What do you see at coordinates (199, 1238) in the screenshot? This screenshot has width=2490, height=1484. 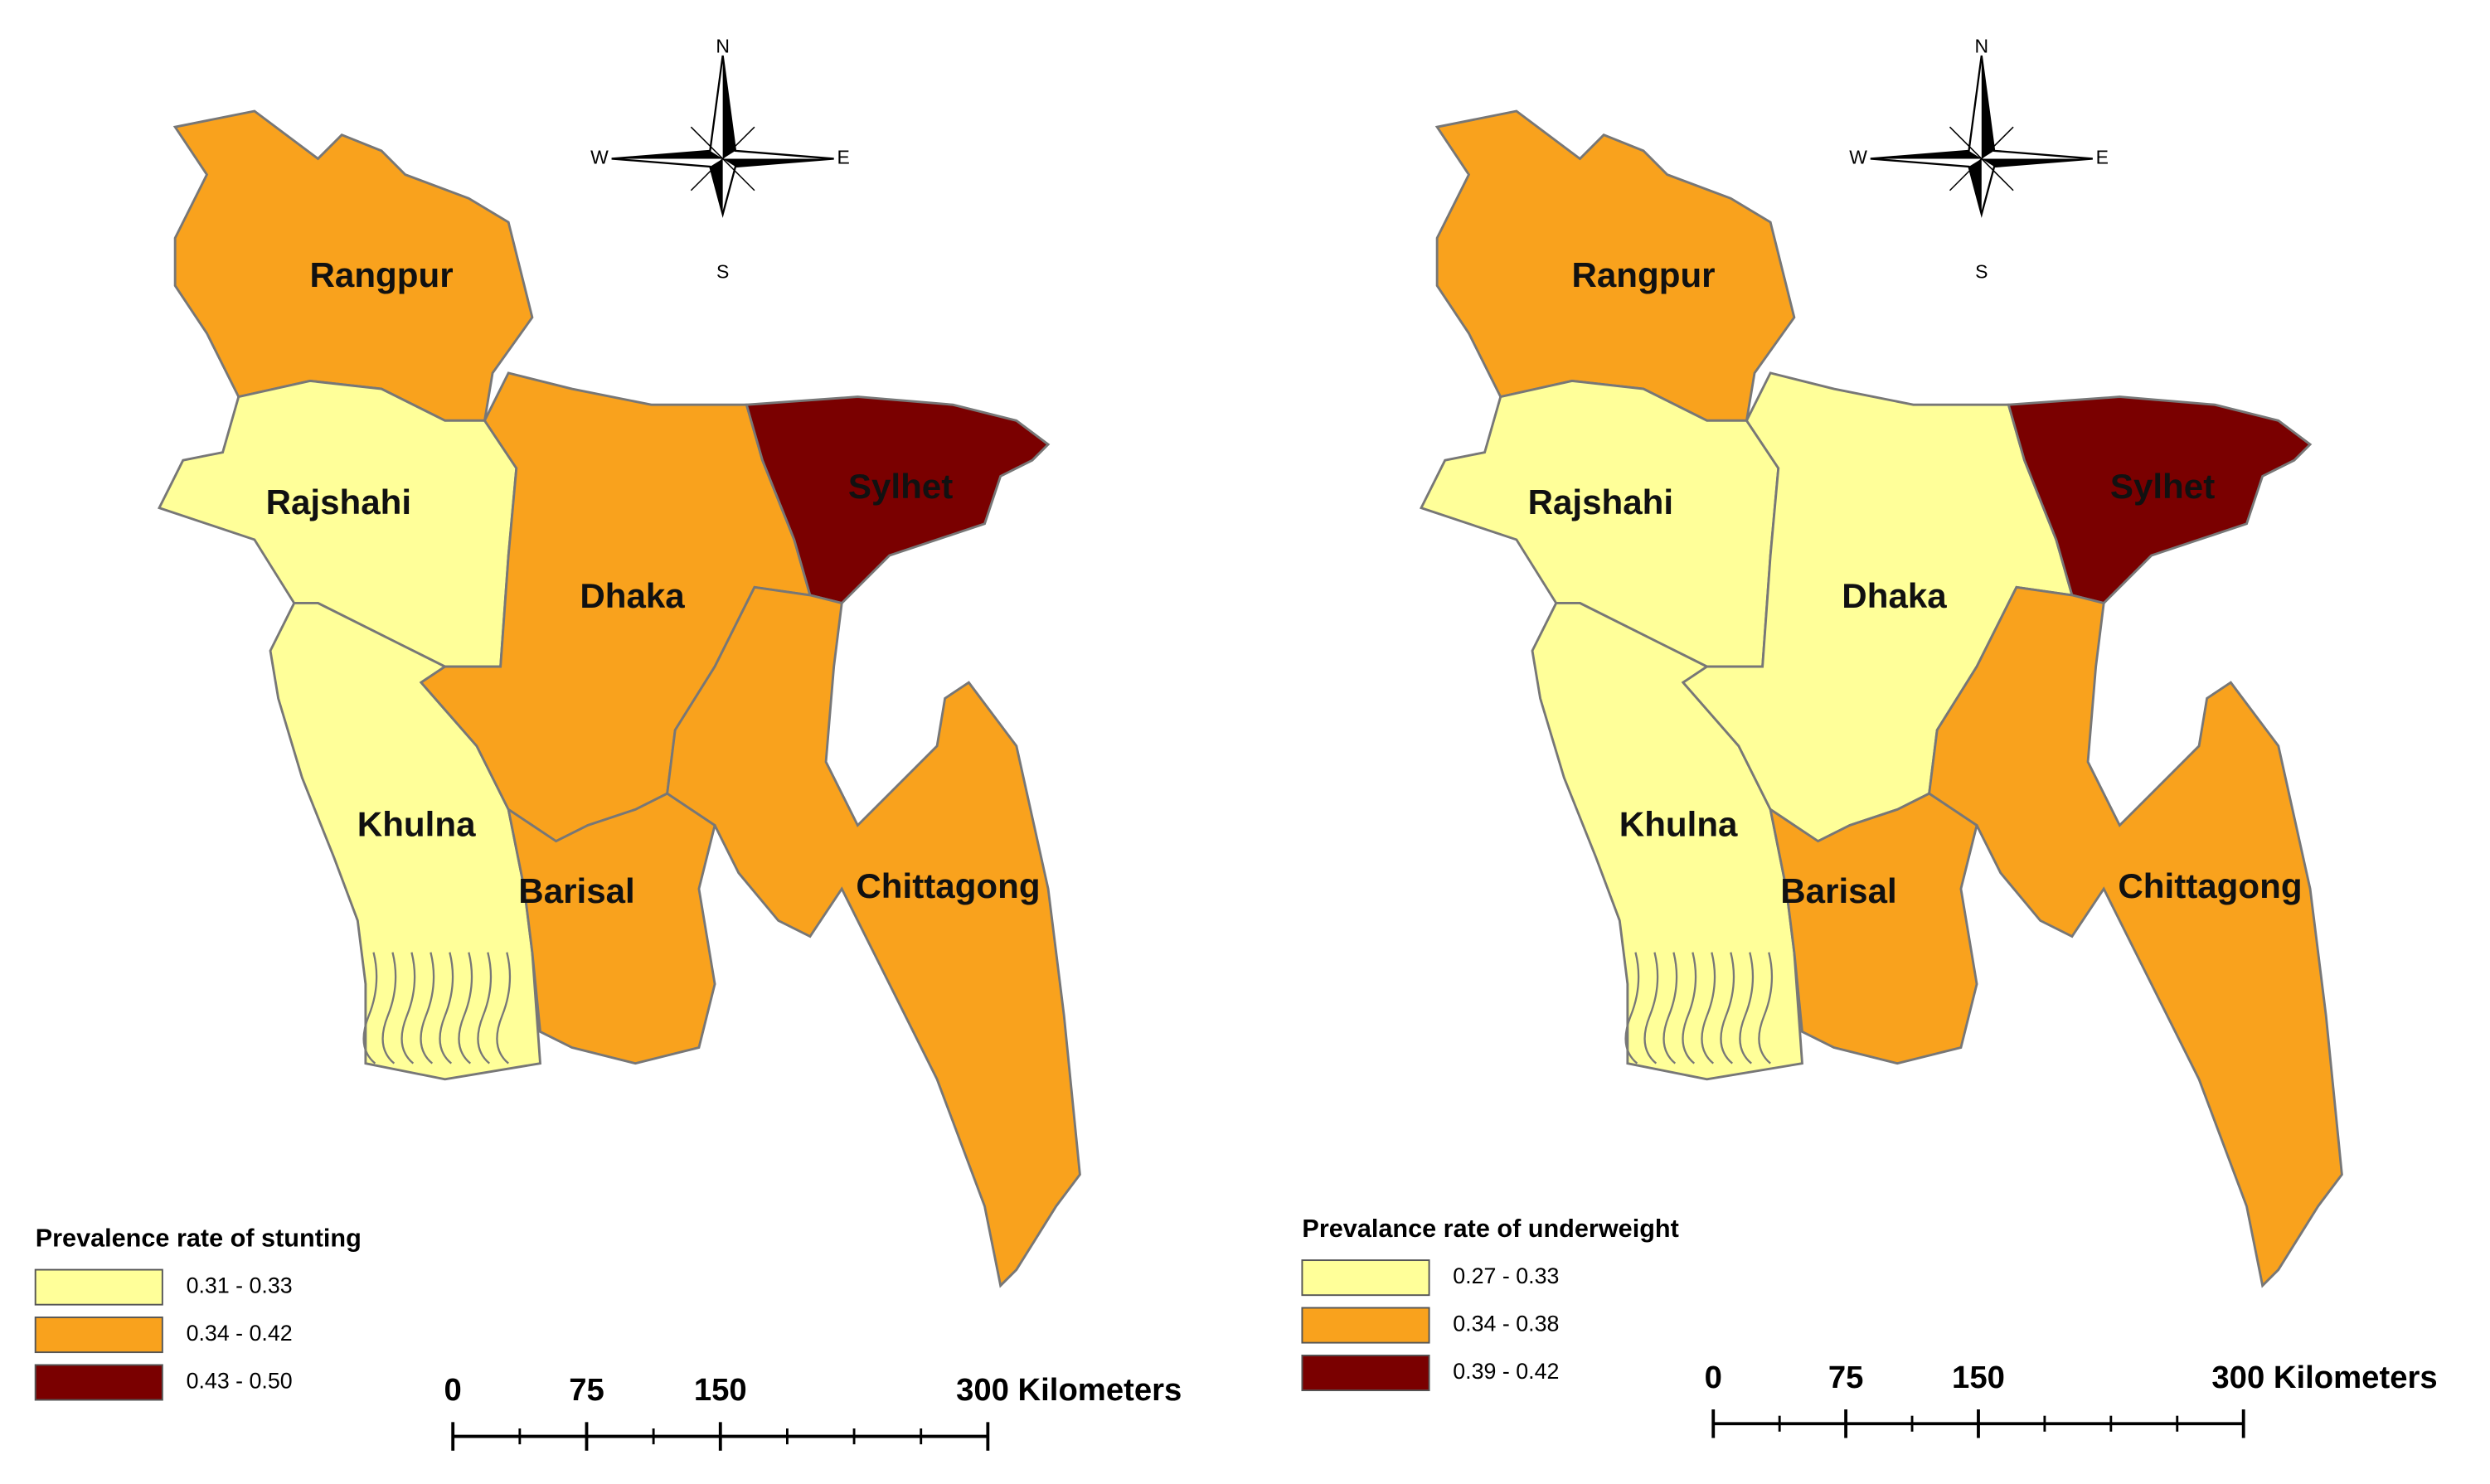 I see `legend-title: Prevalence rate of stunting` at bounding box center [199, 1238].